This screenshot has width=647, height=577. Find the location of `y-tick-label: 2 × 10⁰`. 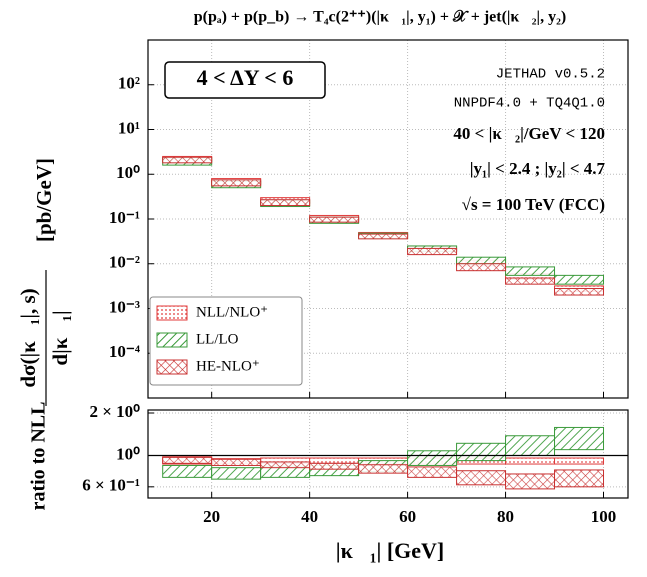

y-tick-label: 2 × 10⁰ is located at coordinates (114, 411).